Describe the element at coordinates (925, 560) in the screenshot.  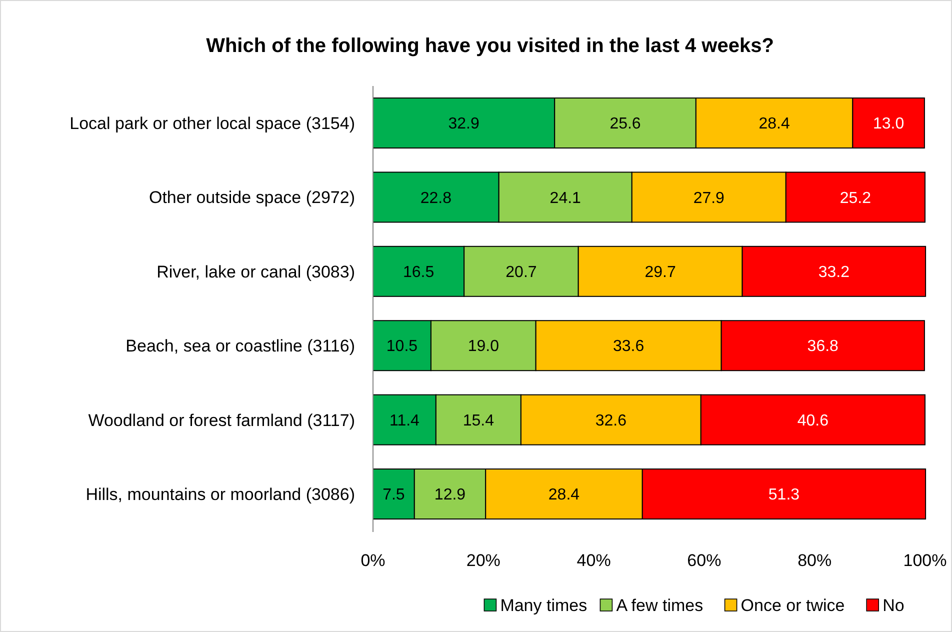
I see `x-tick-label: 100%` at that location.